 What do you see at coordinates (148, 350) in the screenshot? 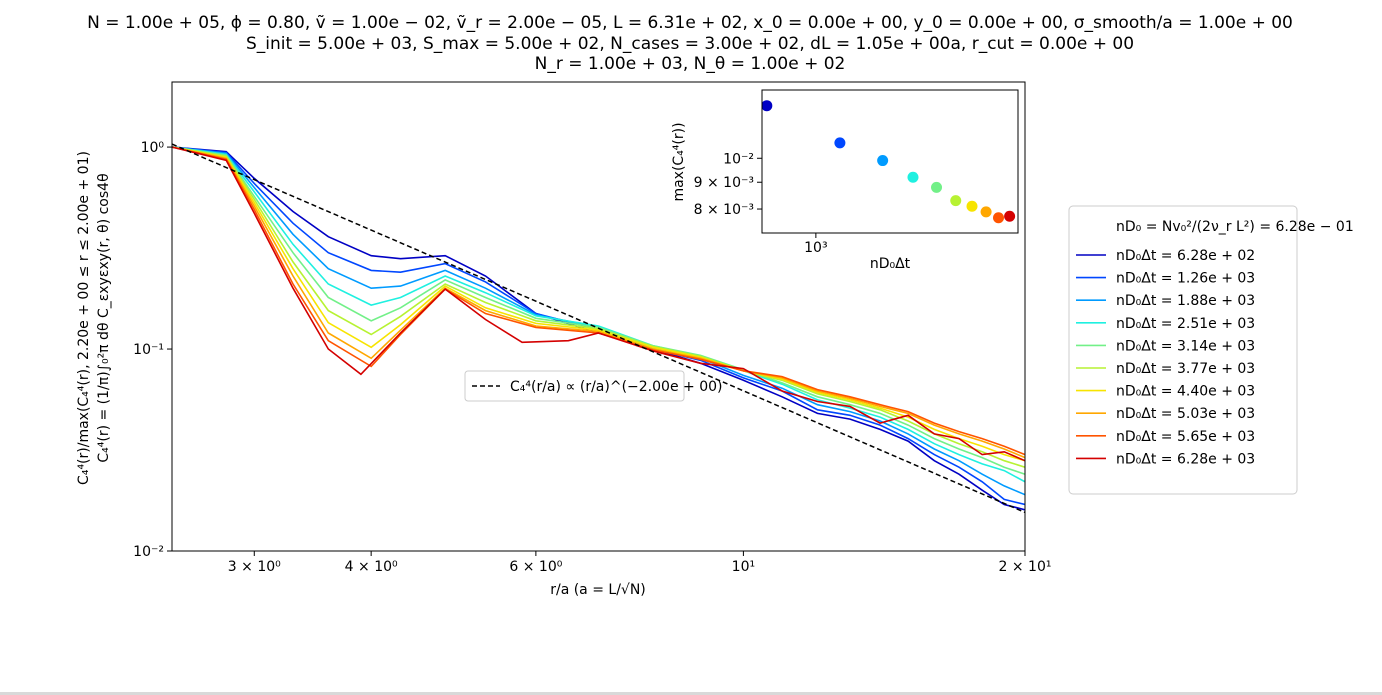
I see `y-tick-label-2: 10⁻¹` at bounding box center [148, 350].